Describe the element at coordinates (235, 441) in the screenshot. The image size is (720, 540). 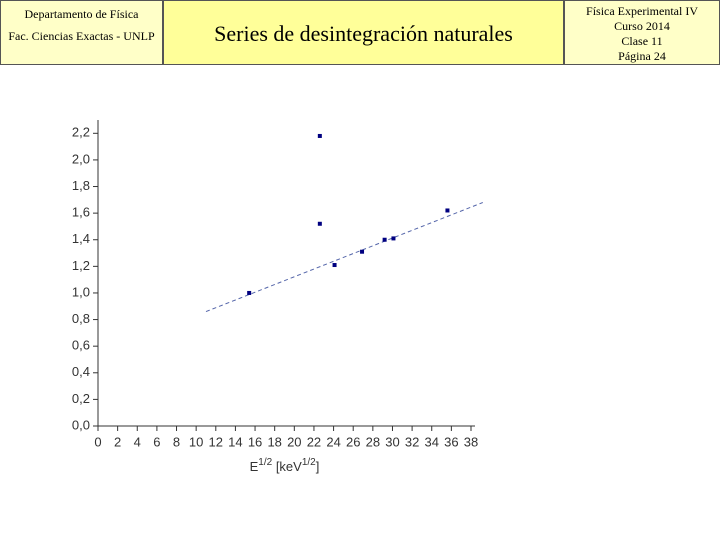
I see `x-tick-label: 14` at that location.